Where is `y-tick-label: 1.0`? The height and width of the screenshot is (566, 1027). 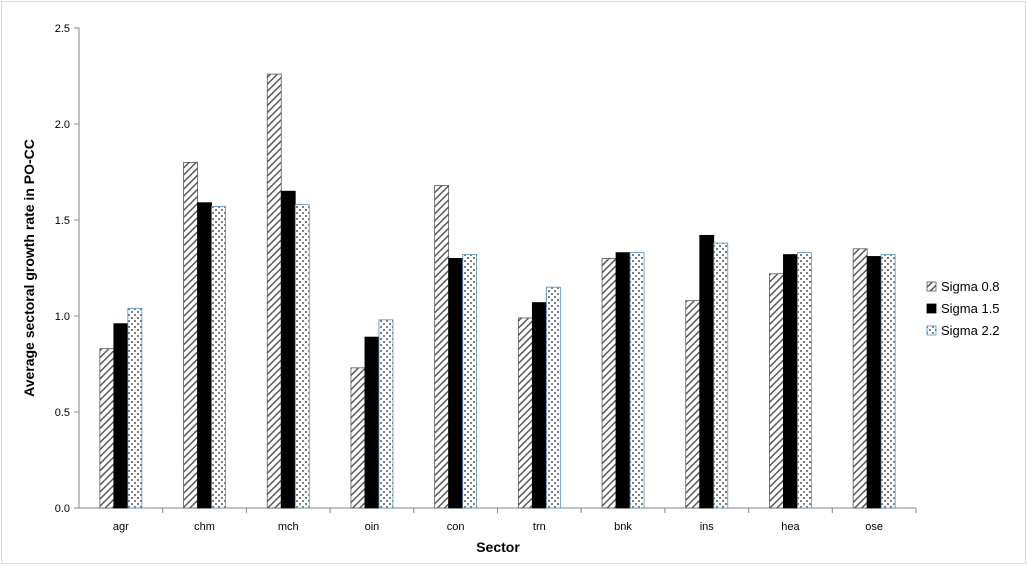 y-tick-label: 1.0 is located at coordinates (62, 317).